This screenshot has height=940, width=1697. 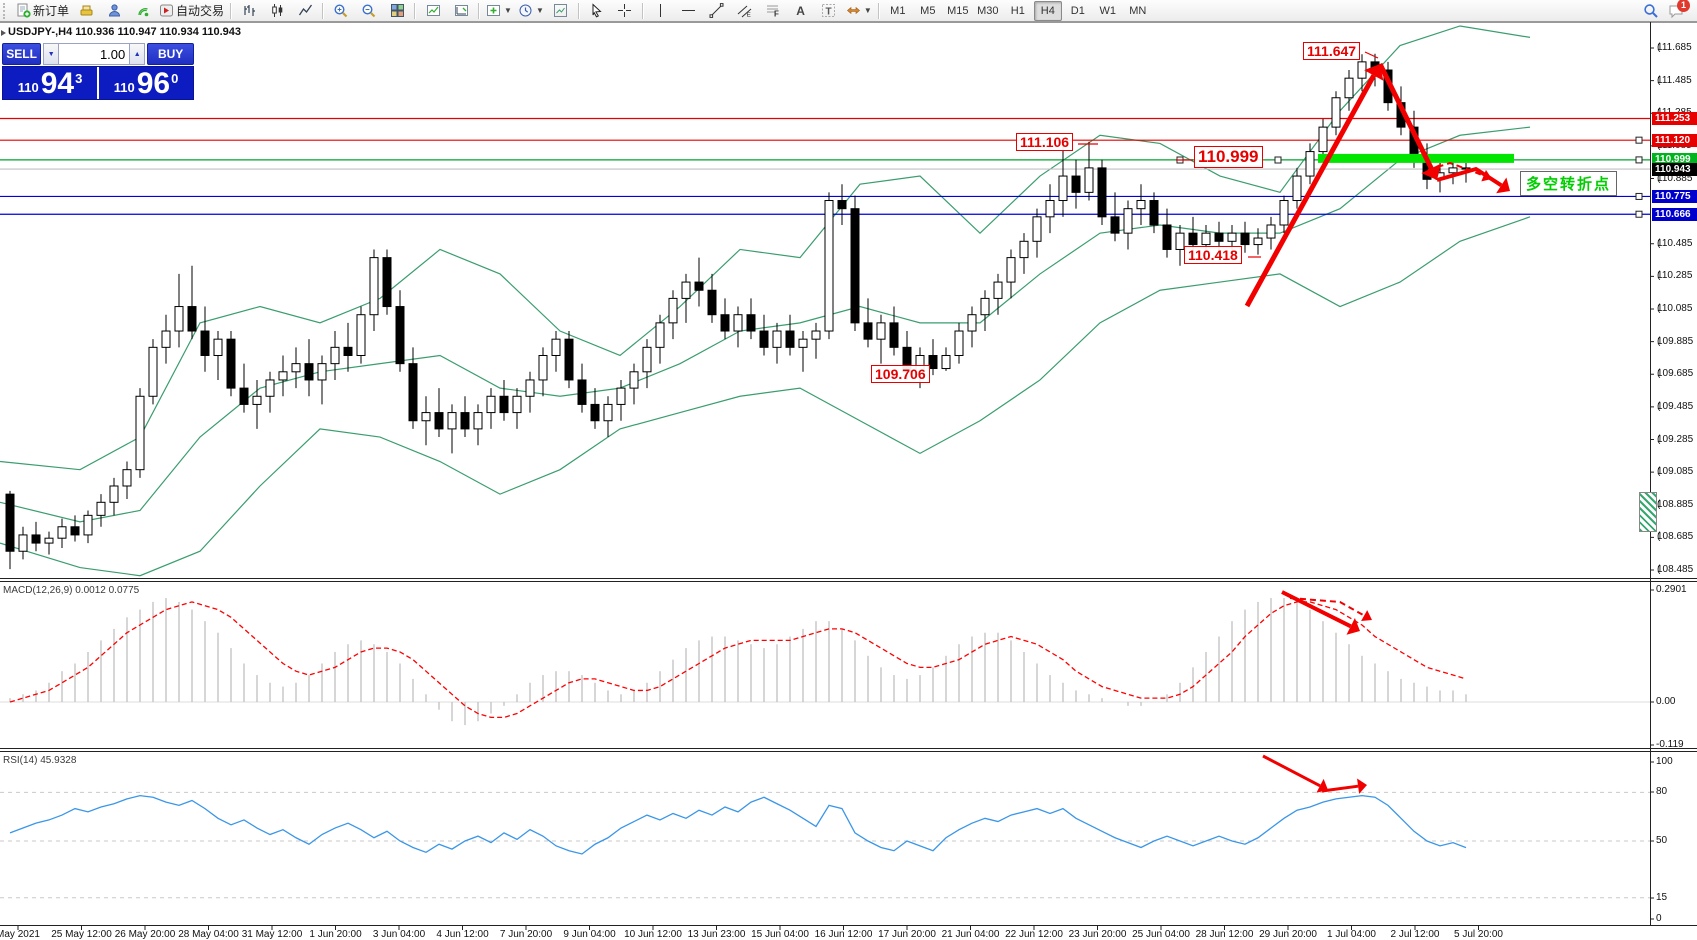 What do you see at coordinates (859, 11) in the screenshot?
I see `arrows-shapes-icon: ▼` at bounding box center [859, 11].